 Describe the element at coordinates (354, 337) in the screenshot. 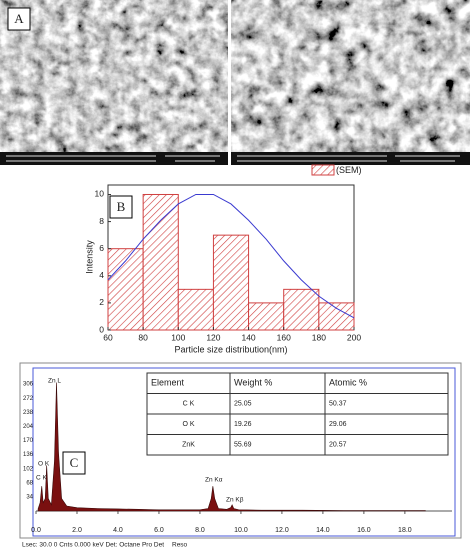

I see `x-tick-label: 200` at that location.